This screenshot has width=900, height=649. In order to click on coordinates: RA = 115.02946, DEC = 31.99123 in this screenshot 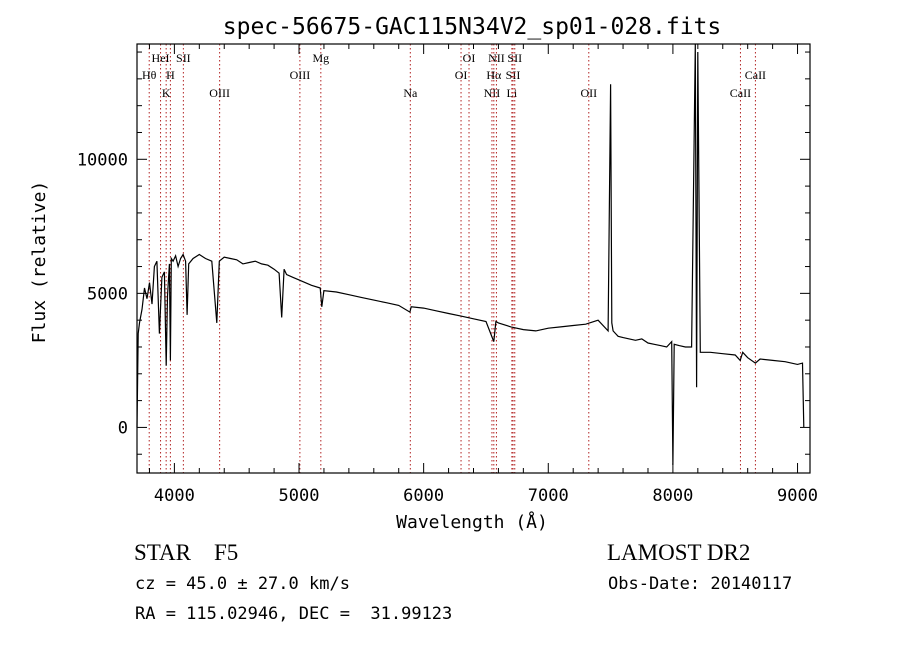, I will do `click(294, 614)`.